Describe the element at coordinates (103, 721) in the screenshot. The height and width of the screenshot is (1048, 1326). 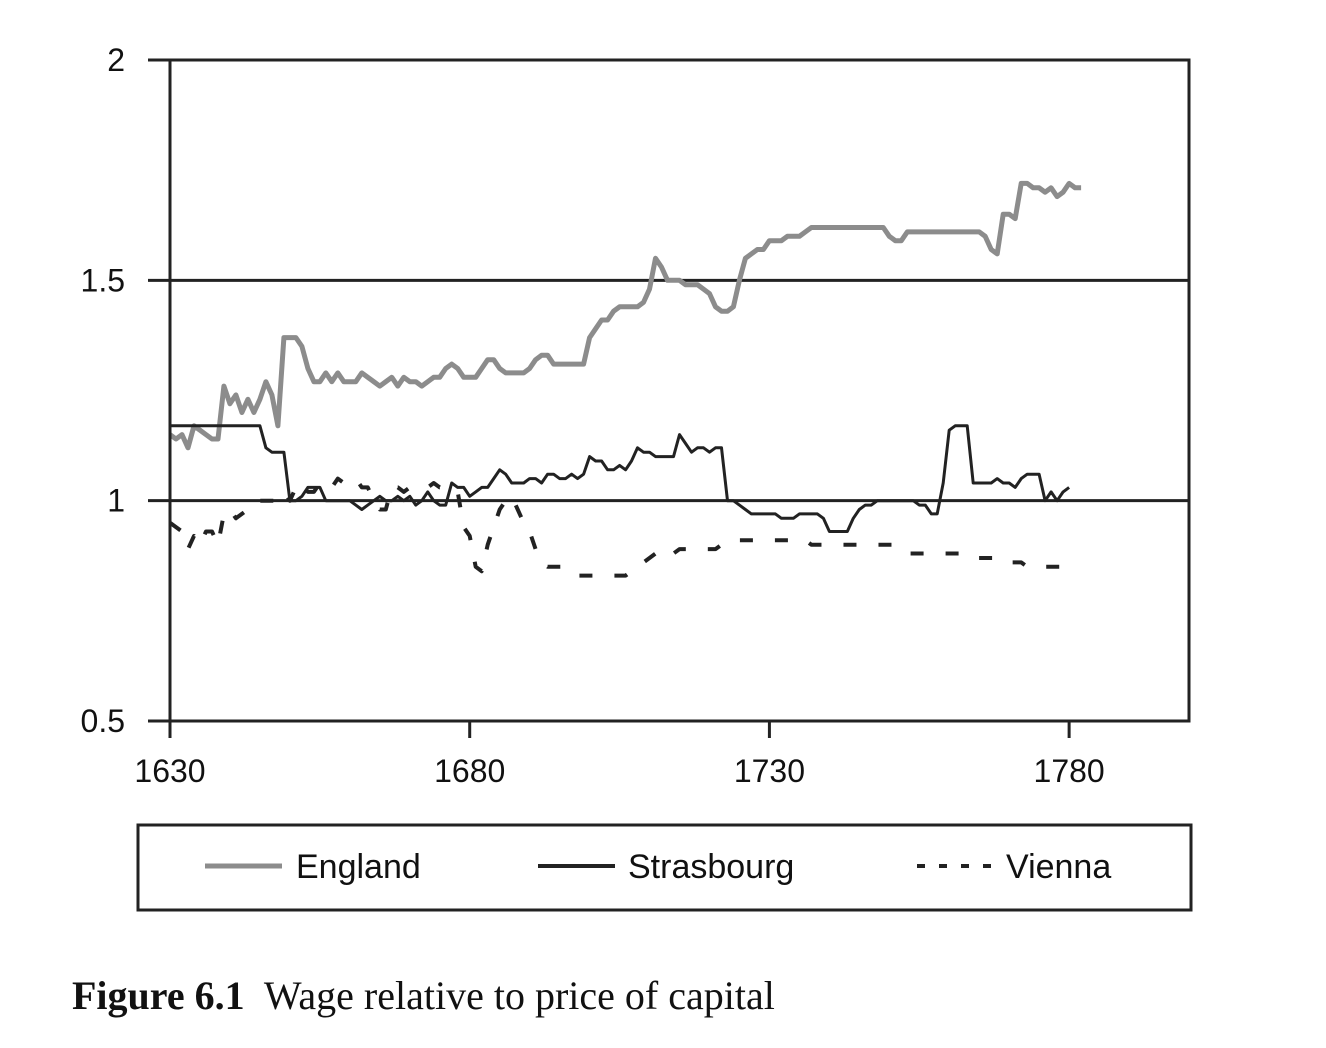
I see `y-tick-label: 0.5` at that location.